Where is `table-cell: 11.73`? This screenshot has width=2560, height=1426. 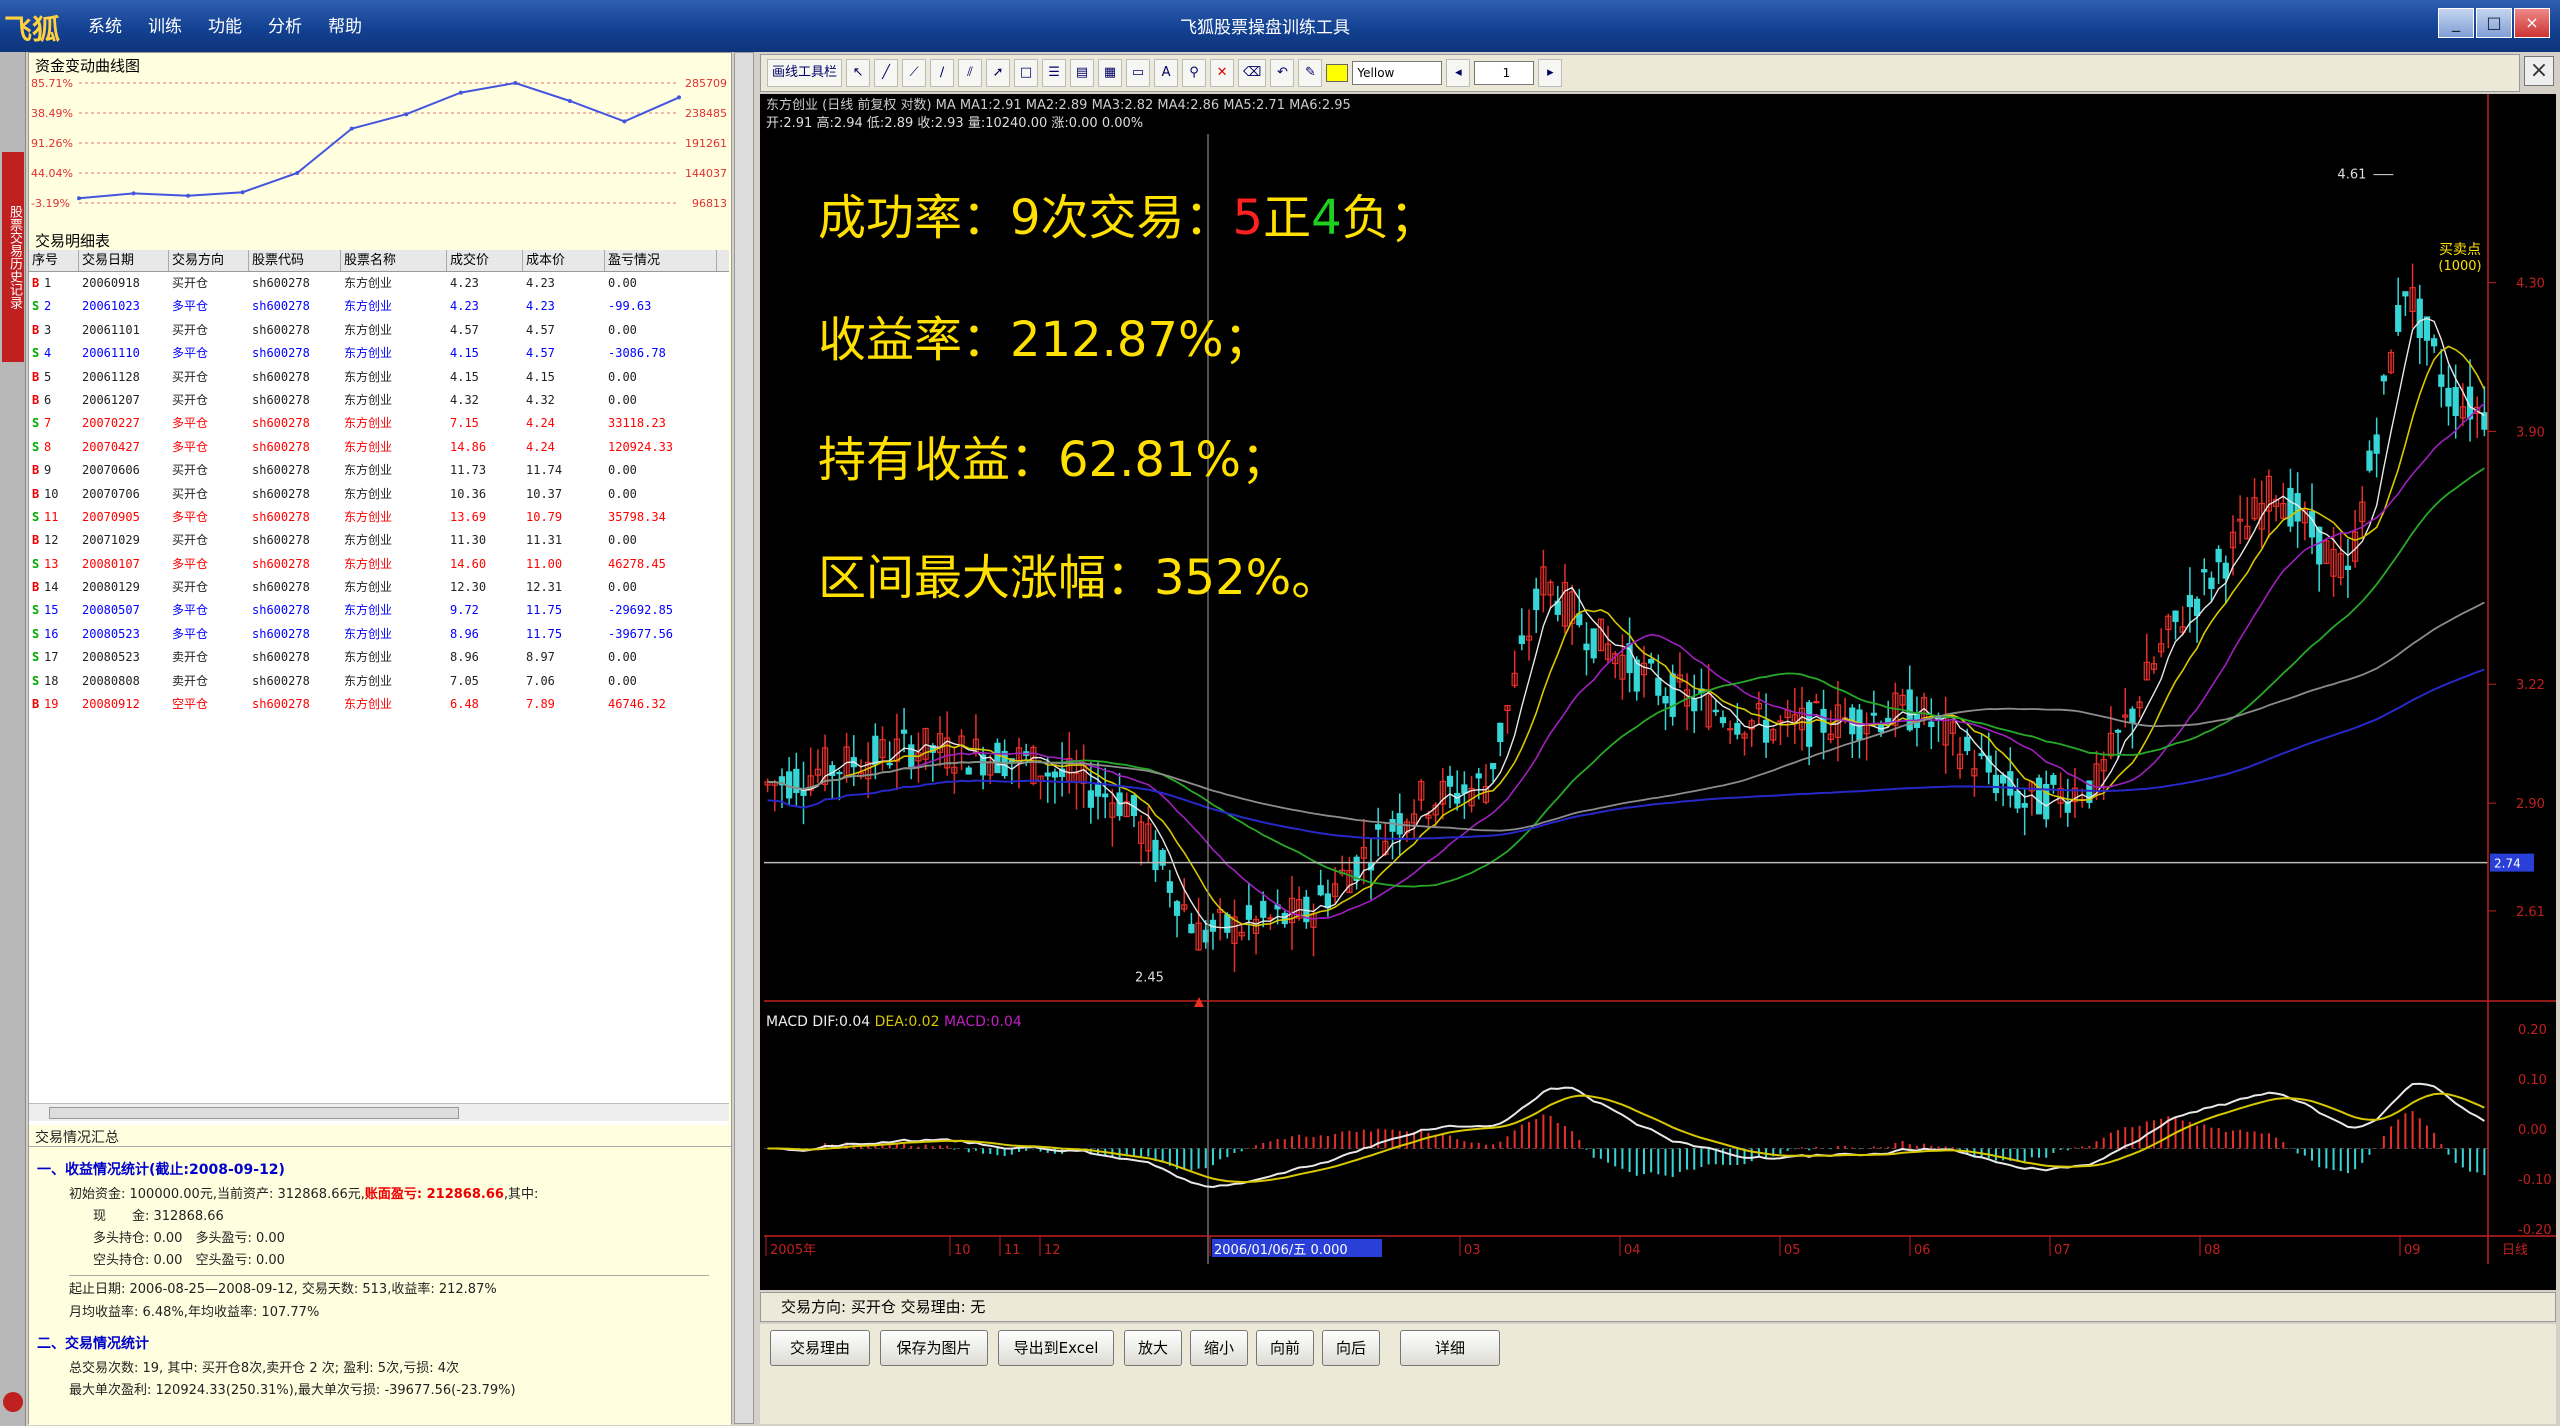 table-cell: 11.73 is located at coordinates (468, 470).